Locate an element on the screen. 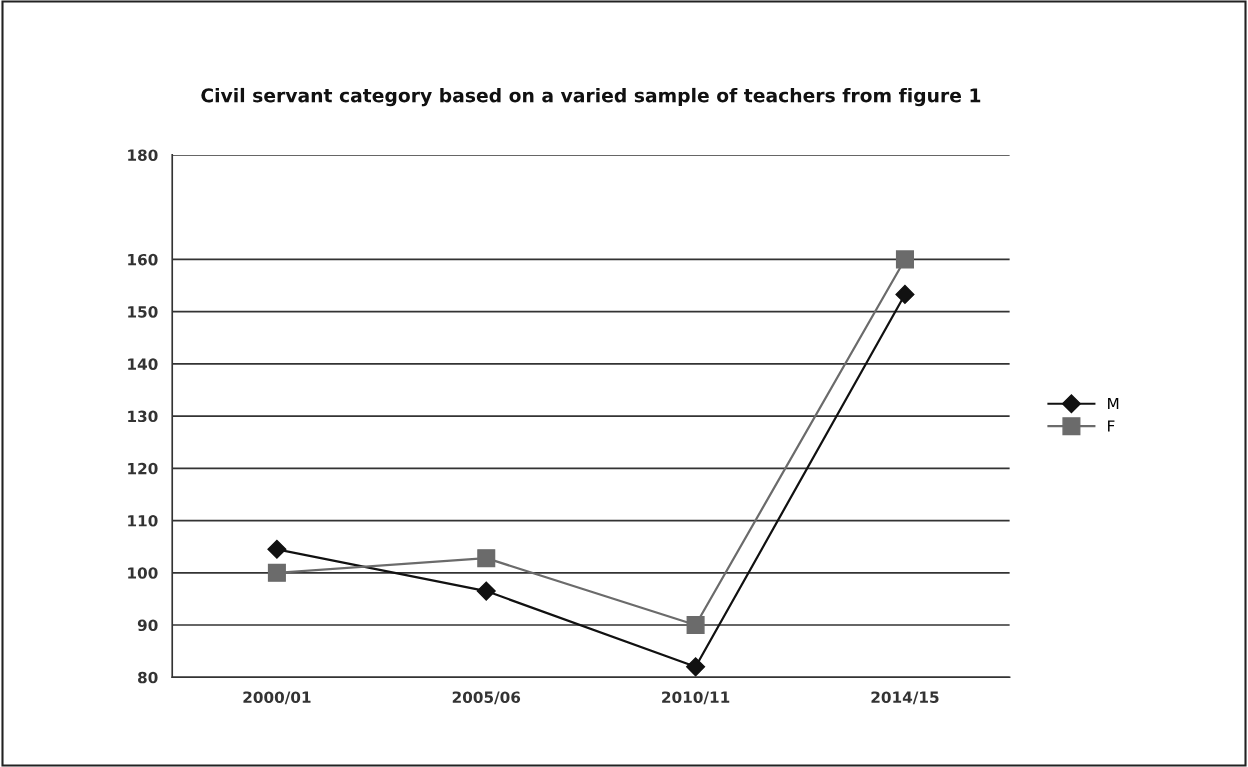 This screenshot has width=1248, height=767. y-tick-label: 140 is located at coordinates (143, 364).